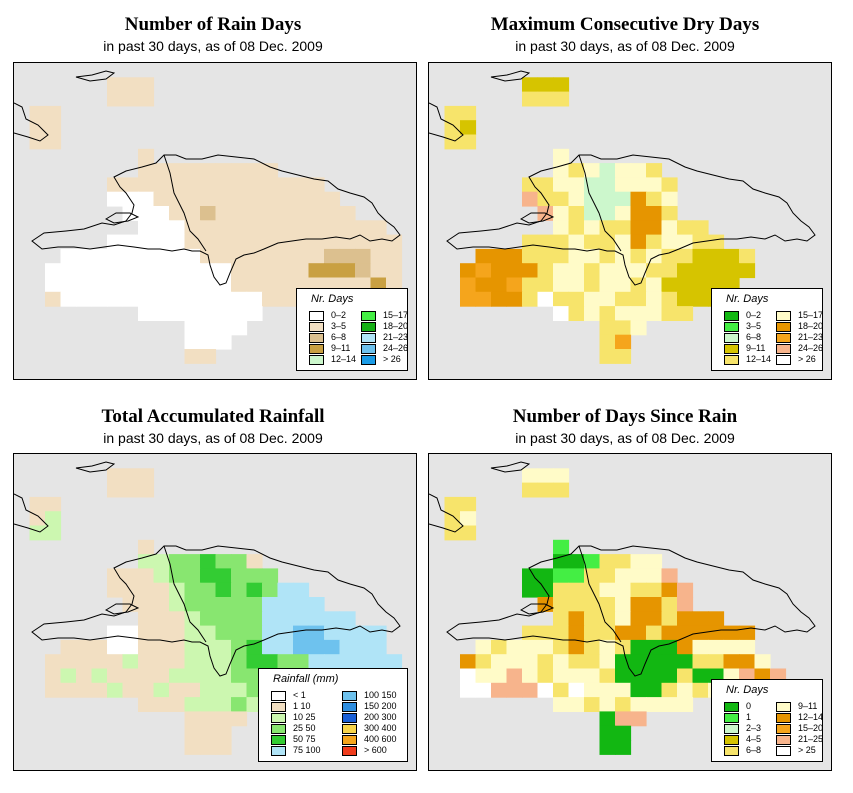 The image size is (853, 793). I want to click on legend-label: 12–14, so click(344, 359).